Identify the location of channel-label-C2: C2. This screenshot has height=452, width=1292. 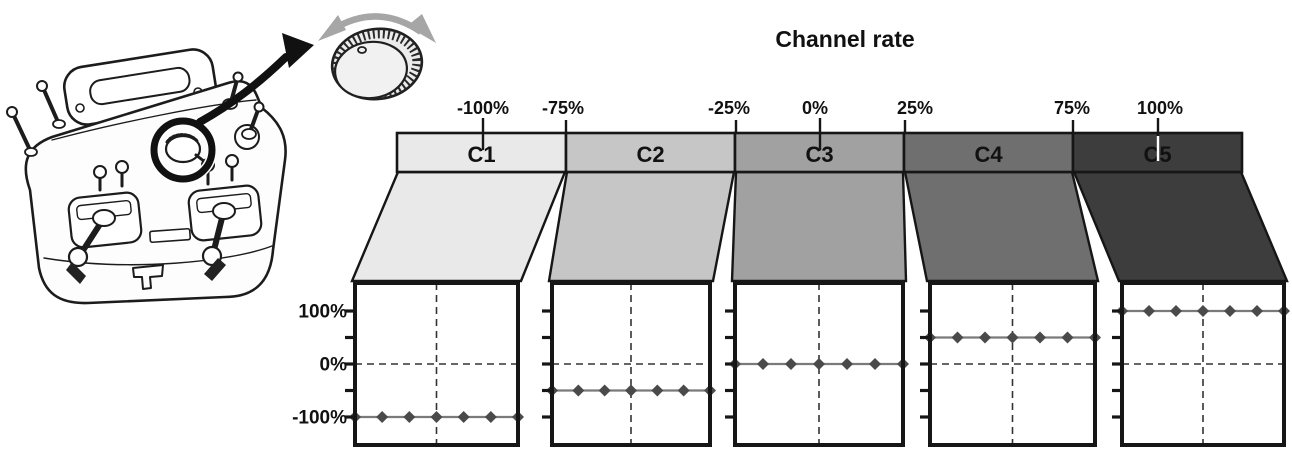
(650, 154).